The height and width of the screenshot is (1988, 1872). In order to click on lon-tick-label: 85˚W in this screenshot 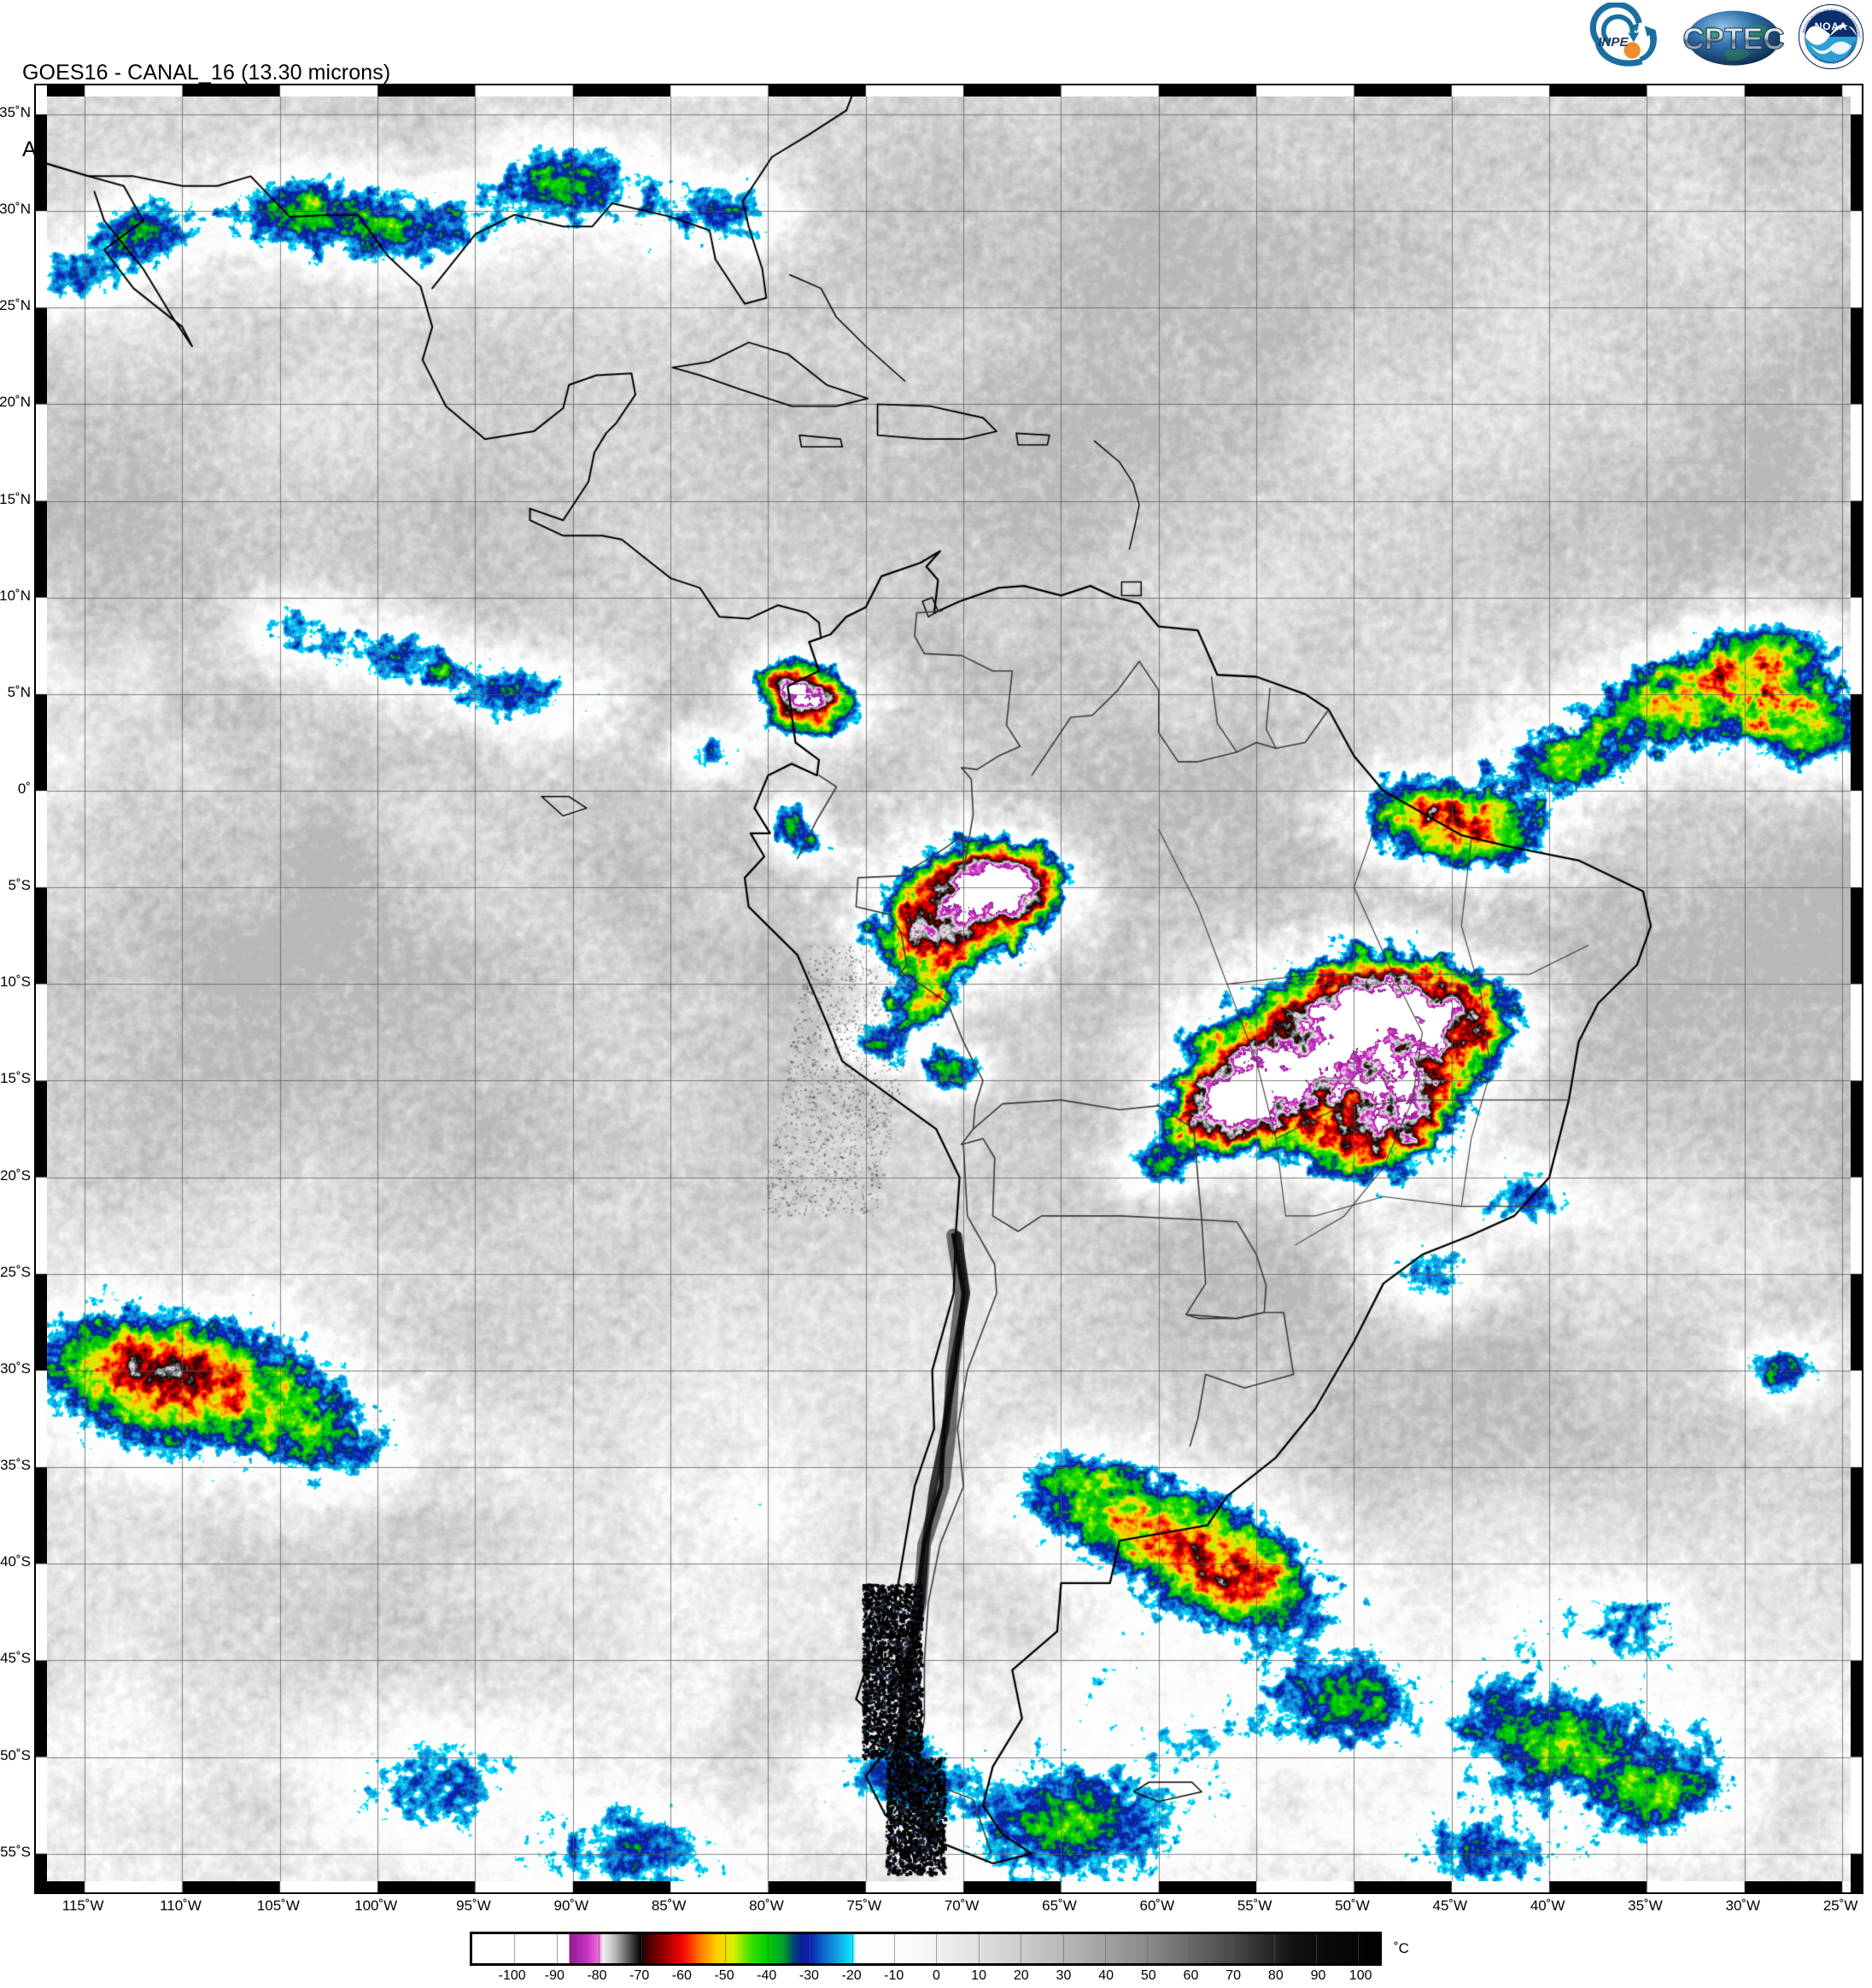, I will do `click(669, 1905)`.